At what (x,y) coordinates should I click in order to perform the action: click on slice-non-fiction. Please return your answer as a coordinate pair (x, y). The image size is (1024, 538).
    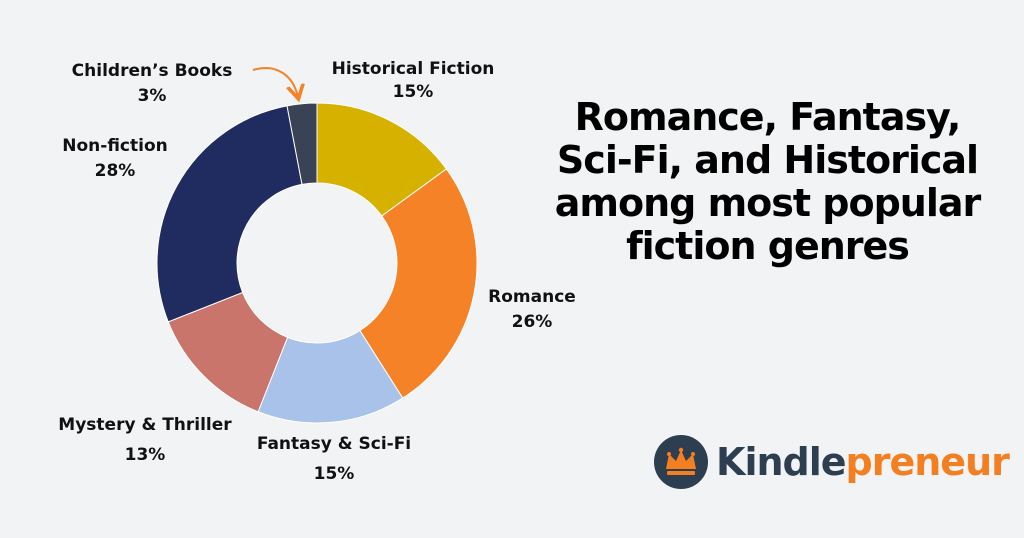
    Looking at the image, I should click on (229, 214).